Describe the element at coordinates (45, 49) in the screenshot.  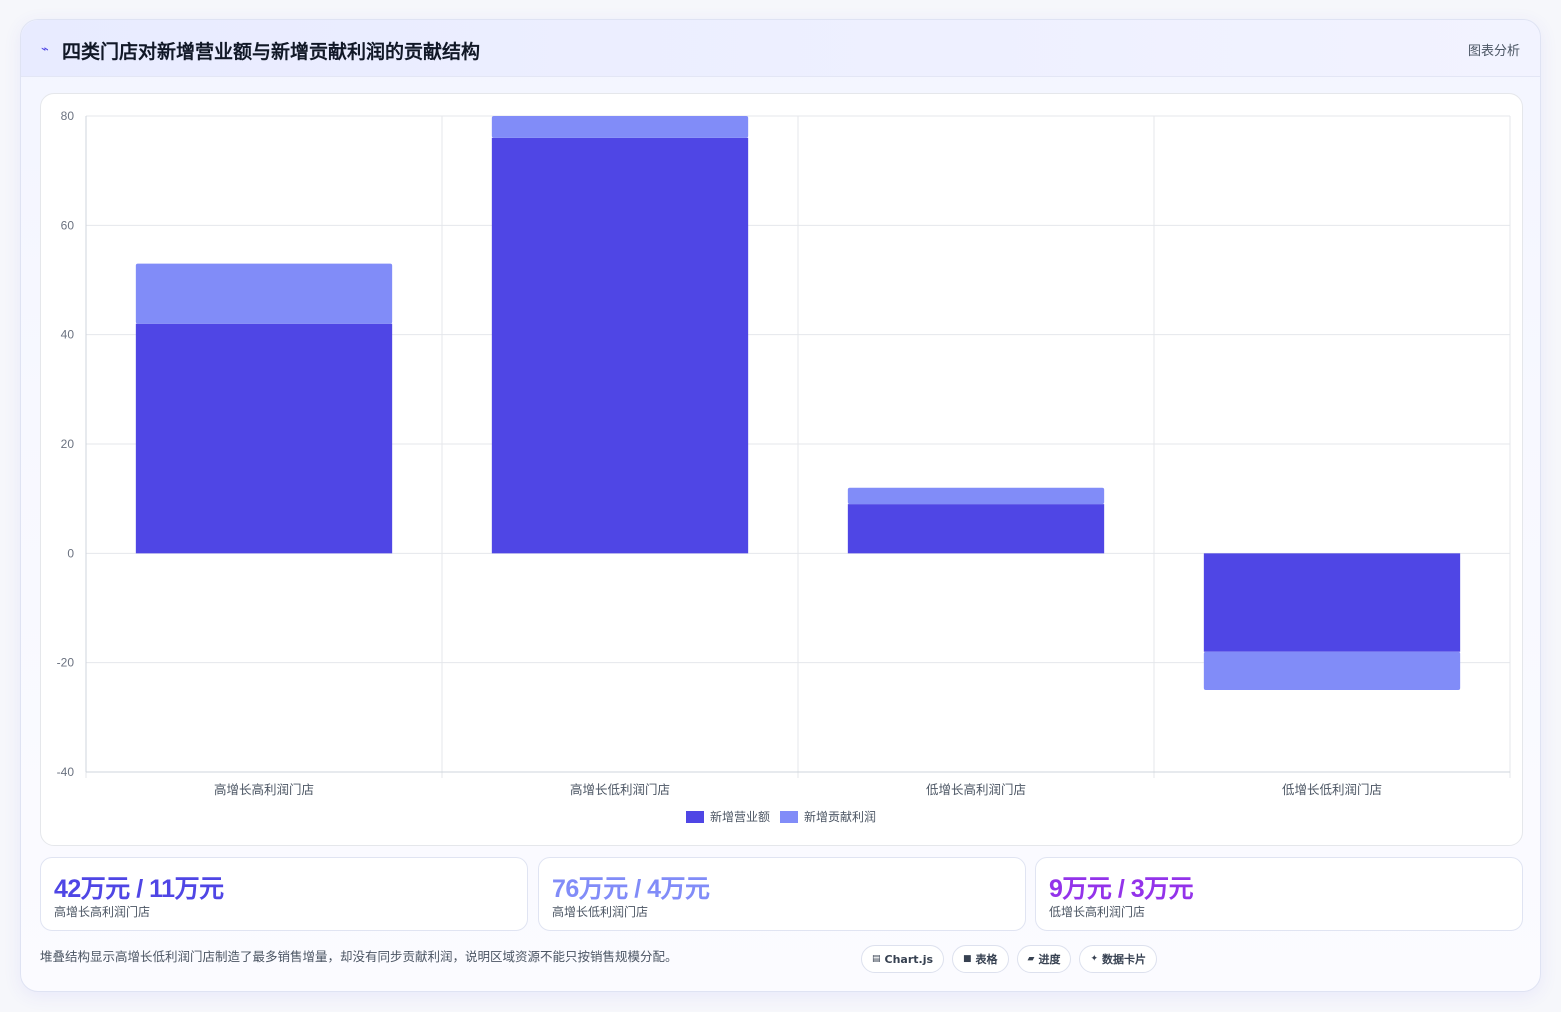
I see `trend-icon: ⌁` at that location.